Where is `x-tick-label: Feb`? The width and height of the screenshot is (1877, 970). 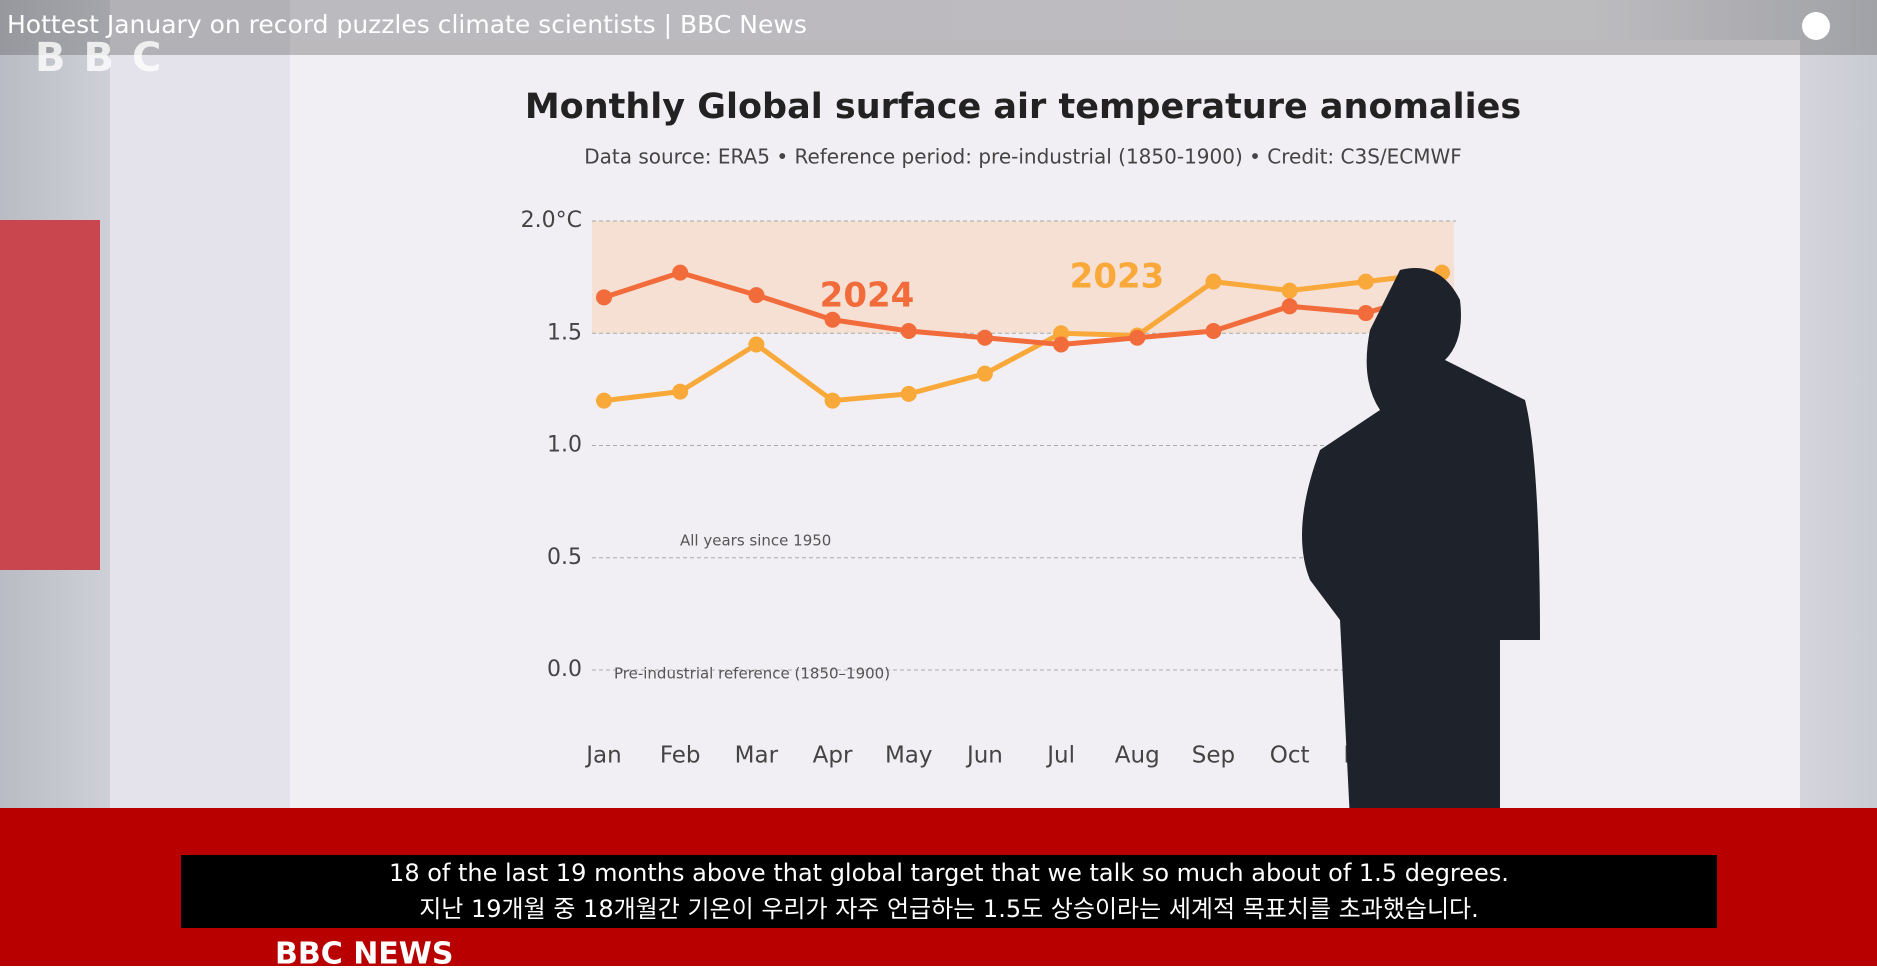 x-tick-label: Feb is located at coordinates (680, 756).